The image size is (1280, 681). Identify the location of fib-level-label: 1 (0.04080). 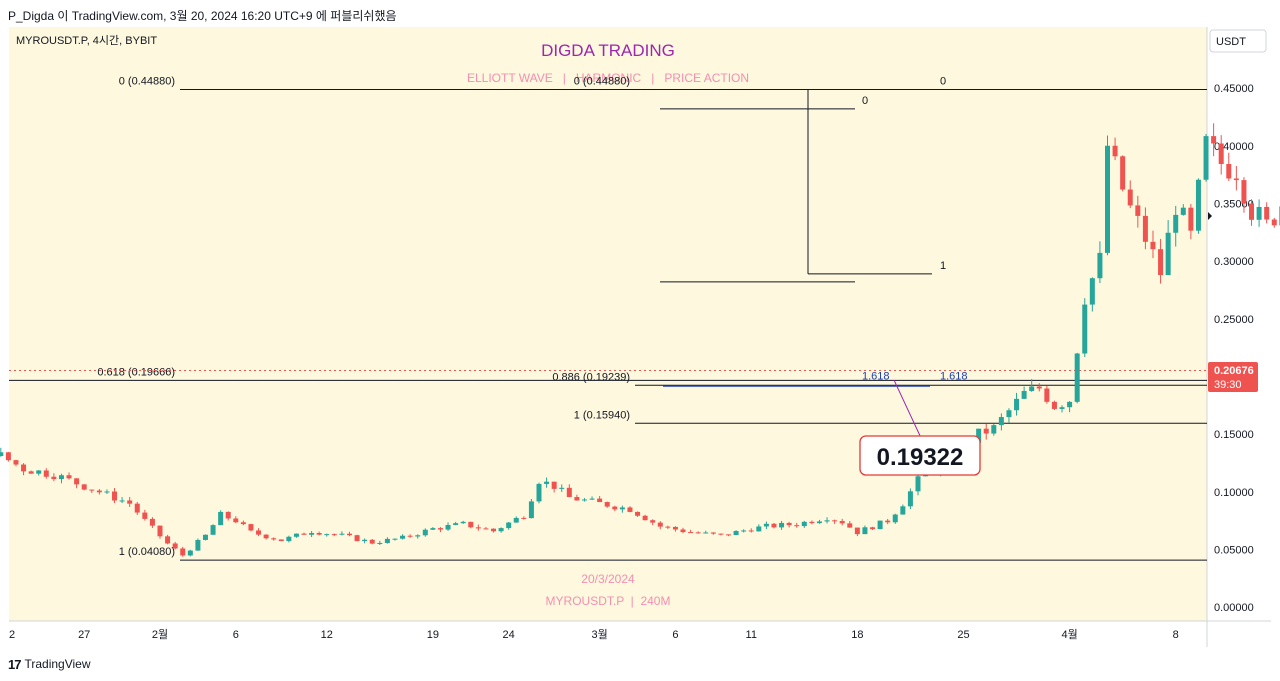
(147, 552).